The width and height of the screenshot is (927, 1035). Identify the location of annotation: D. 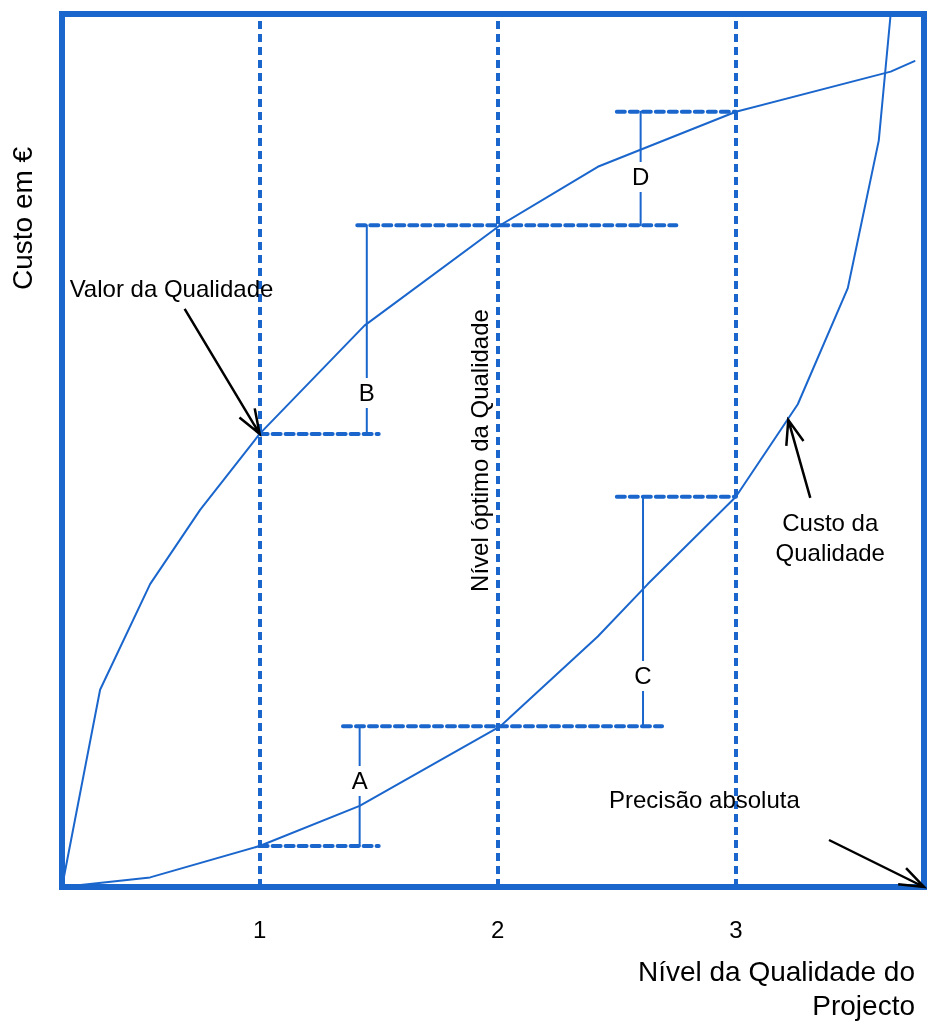
(640, 177).